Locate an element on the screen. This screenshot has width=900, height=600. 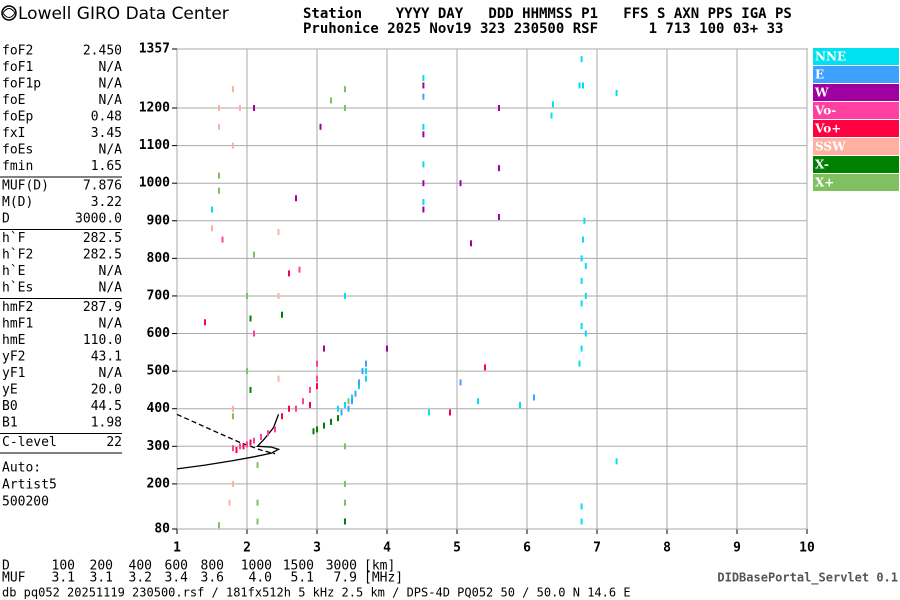
y-tick-label: 1000 is located at coordinates (154, 183).